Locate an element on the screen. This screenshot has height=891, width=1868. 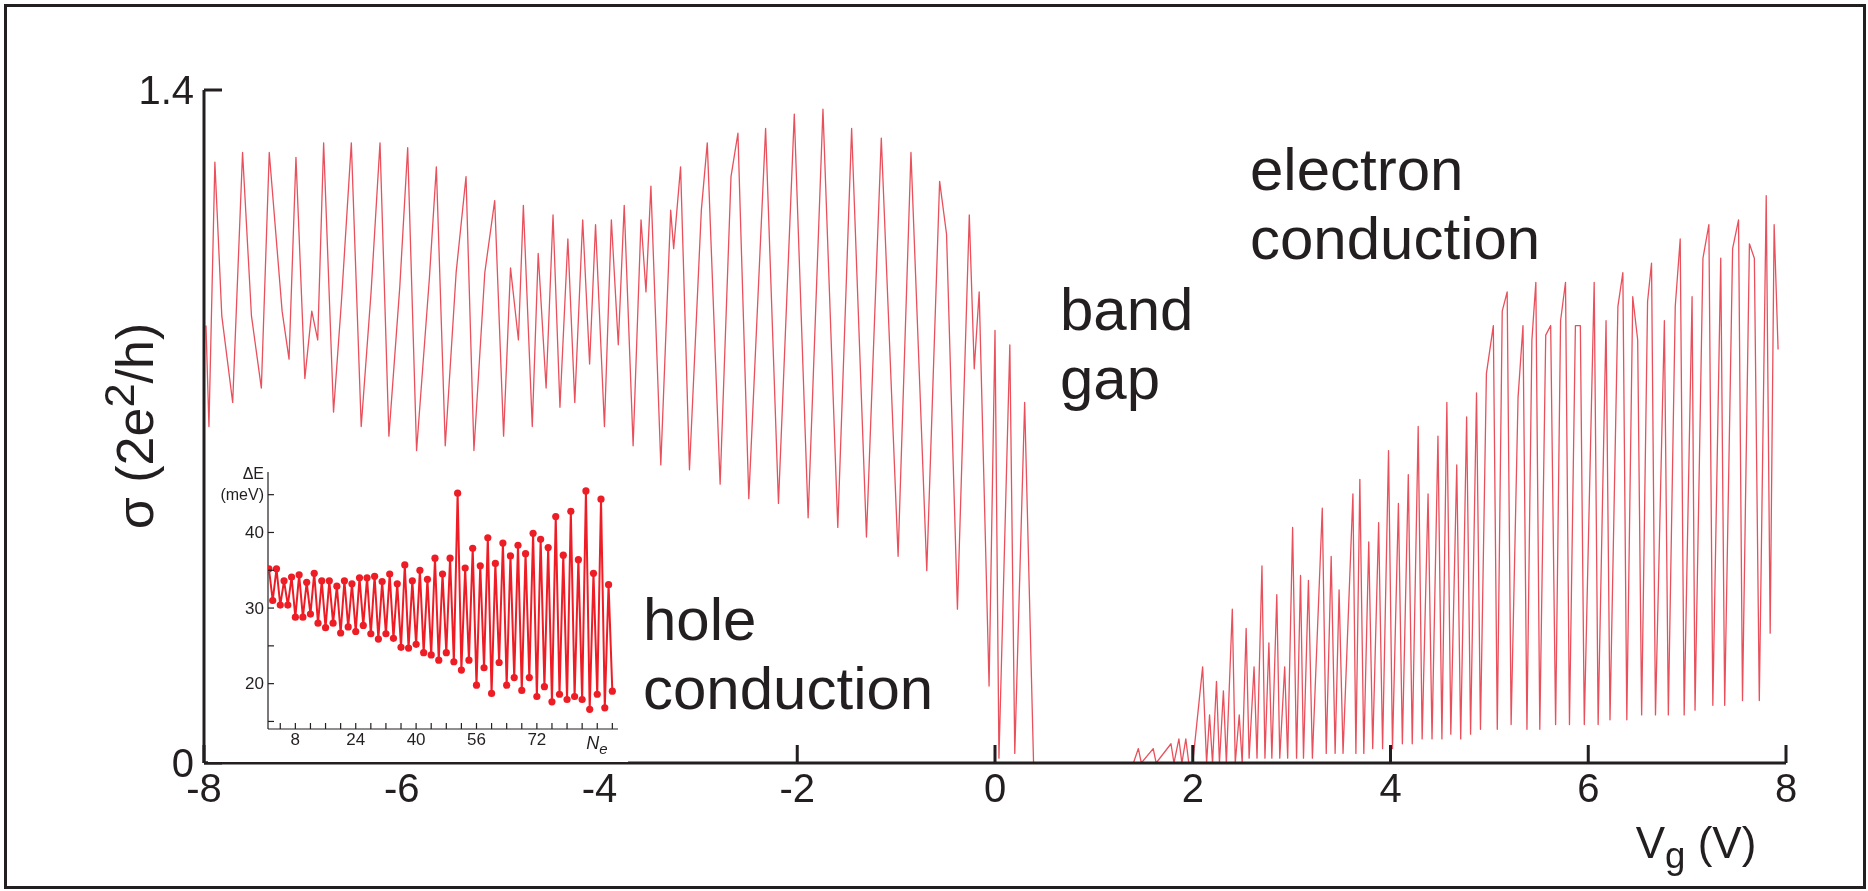
x-axis-title: N$_{e}$ is located at coordinates (597, 745).